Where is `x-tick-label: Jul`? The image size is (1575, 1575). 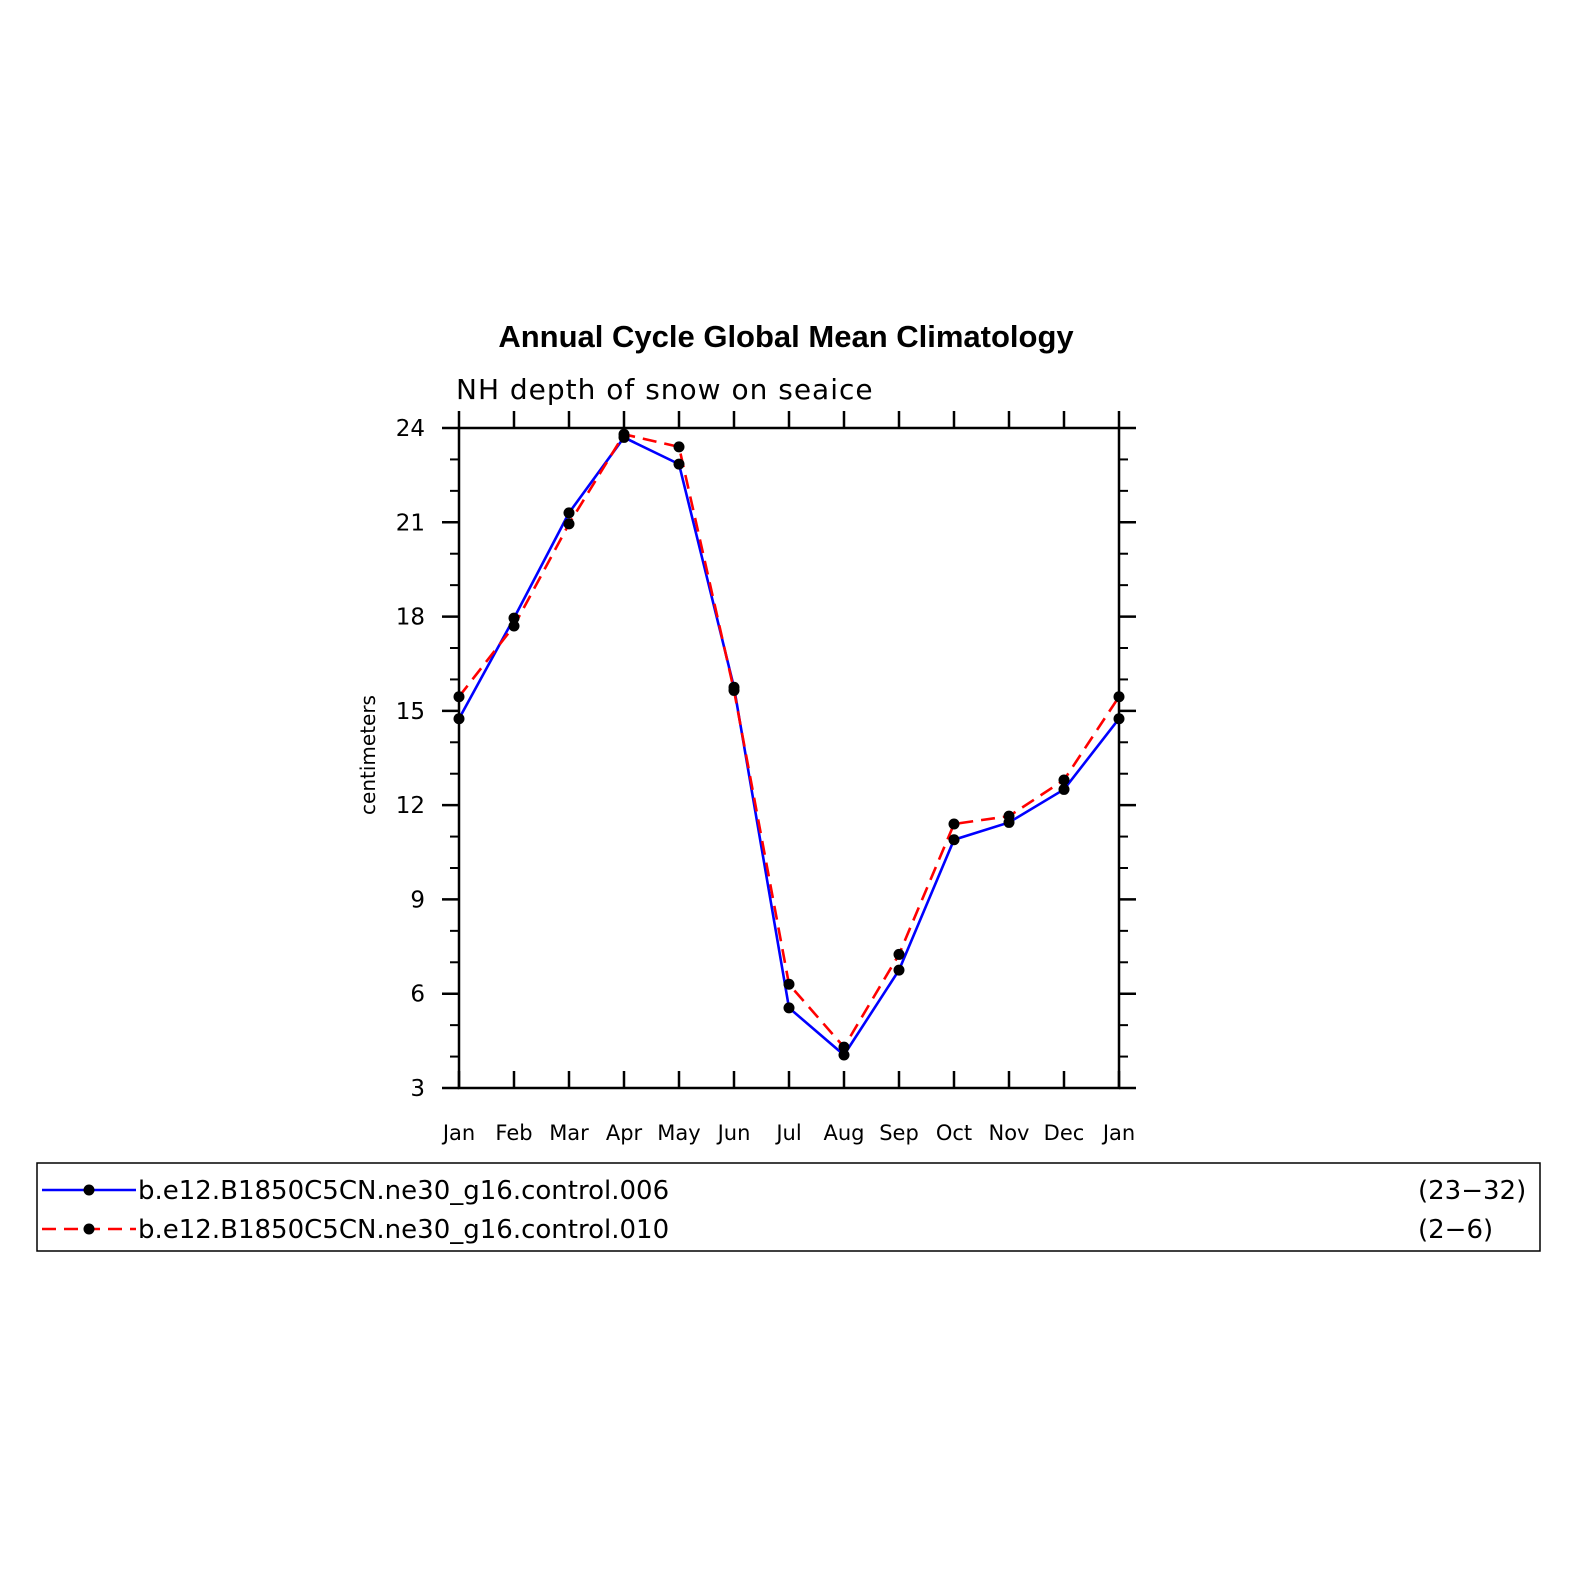
x-tick-label: Jul is located at coordinates (787, 1133).